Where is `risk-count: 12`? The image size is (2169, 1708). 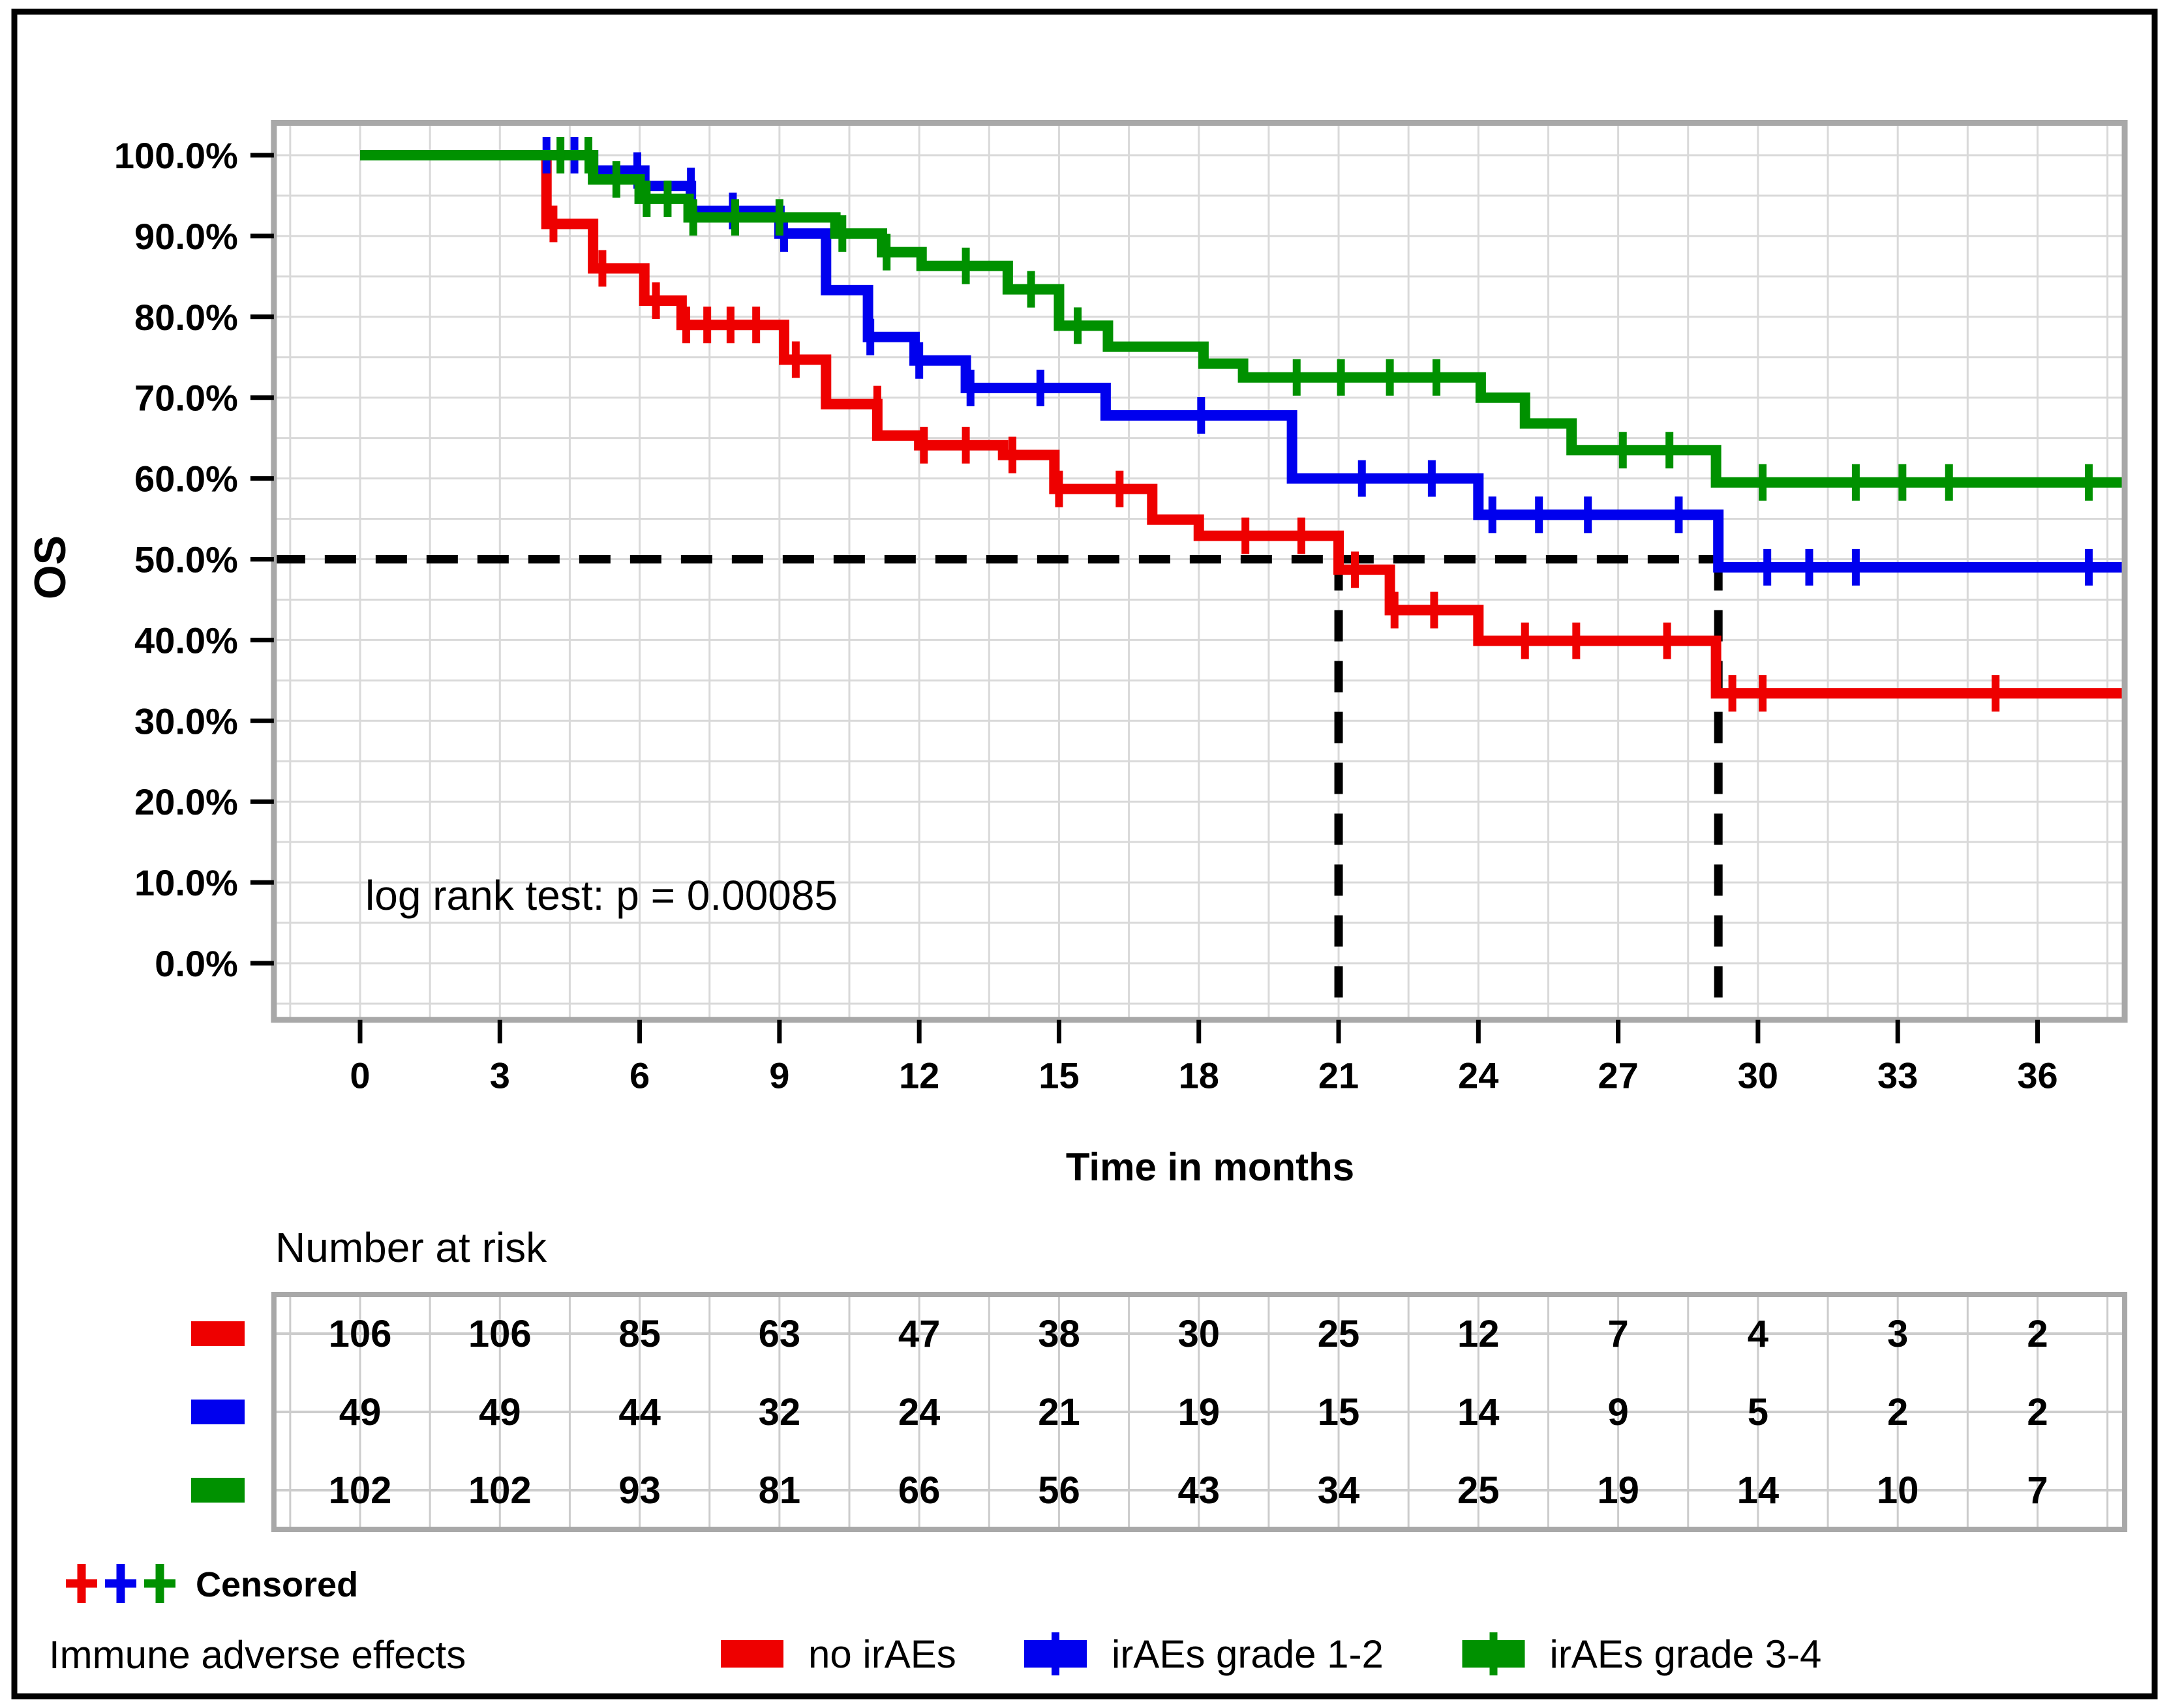
risk-count: 12 is located at coordinates (1479, 1334).